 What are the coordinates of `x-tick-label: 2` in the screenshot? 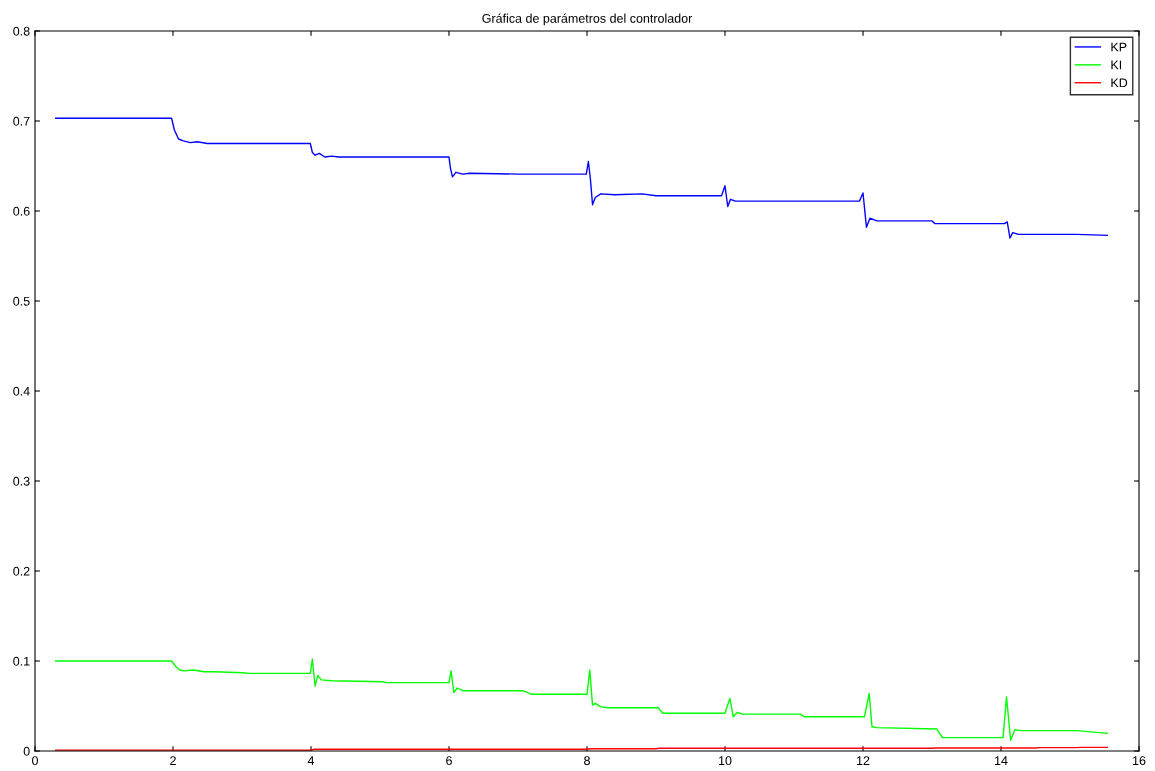 It's located at (173, 760).